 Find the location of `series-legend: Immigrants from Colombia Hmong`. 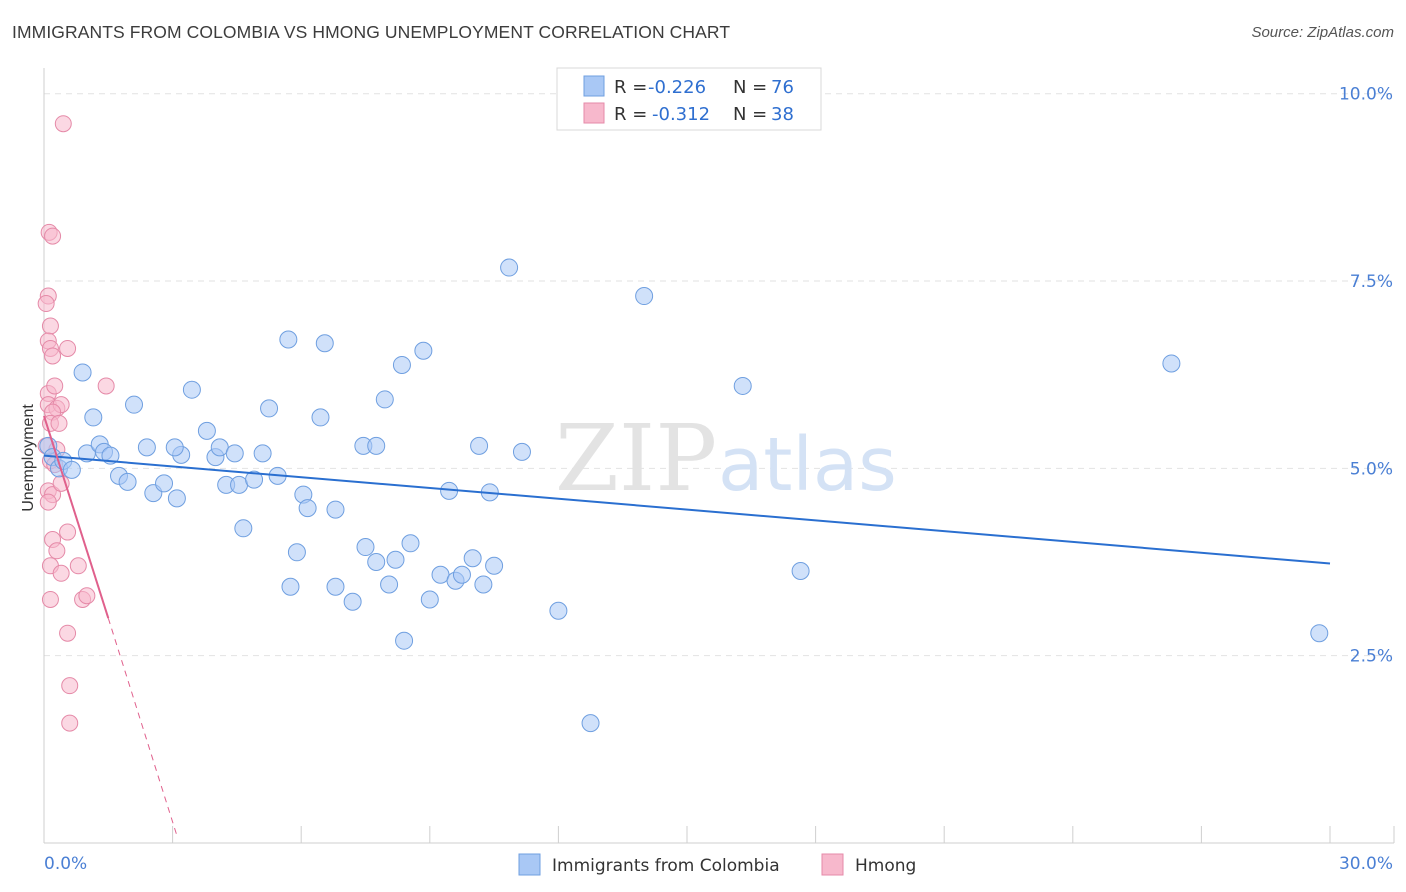

series-legend: Immigrants from Colombia Hmong is located at coordinates (717, 864).